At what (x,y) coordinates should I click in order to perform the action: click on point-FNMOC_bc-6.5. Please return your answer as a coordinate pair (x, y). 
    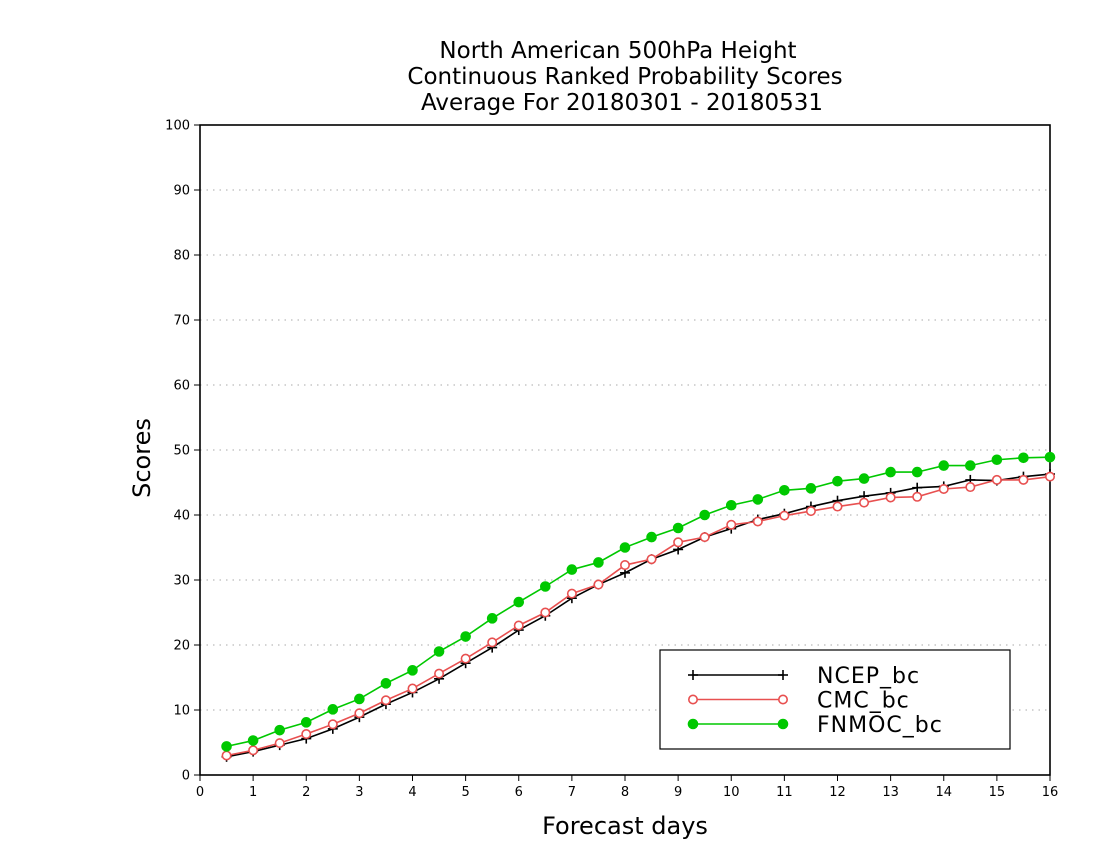
    Looking at the image, I should click on (545, 586).